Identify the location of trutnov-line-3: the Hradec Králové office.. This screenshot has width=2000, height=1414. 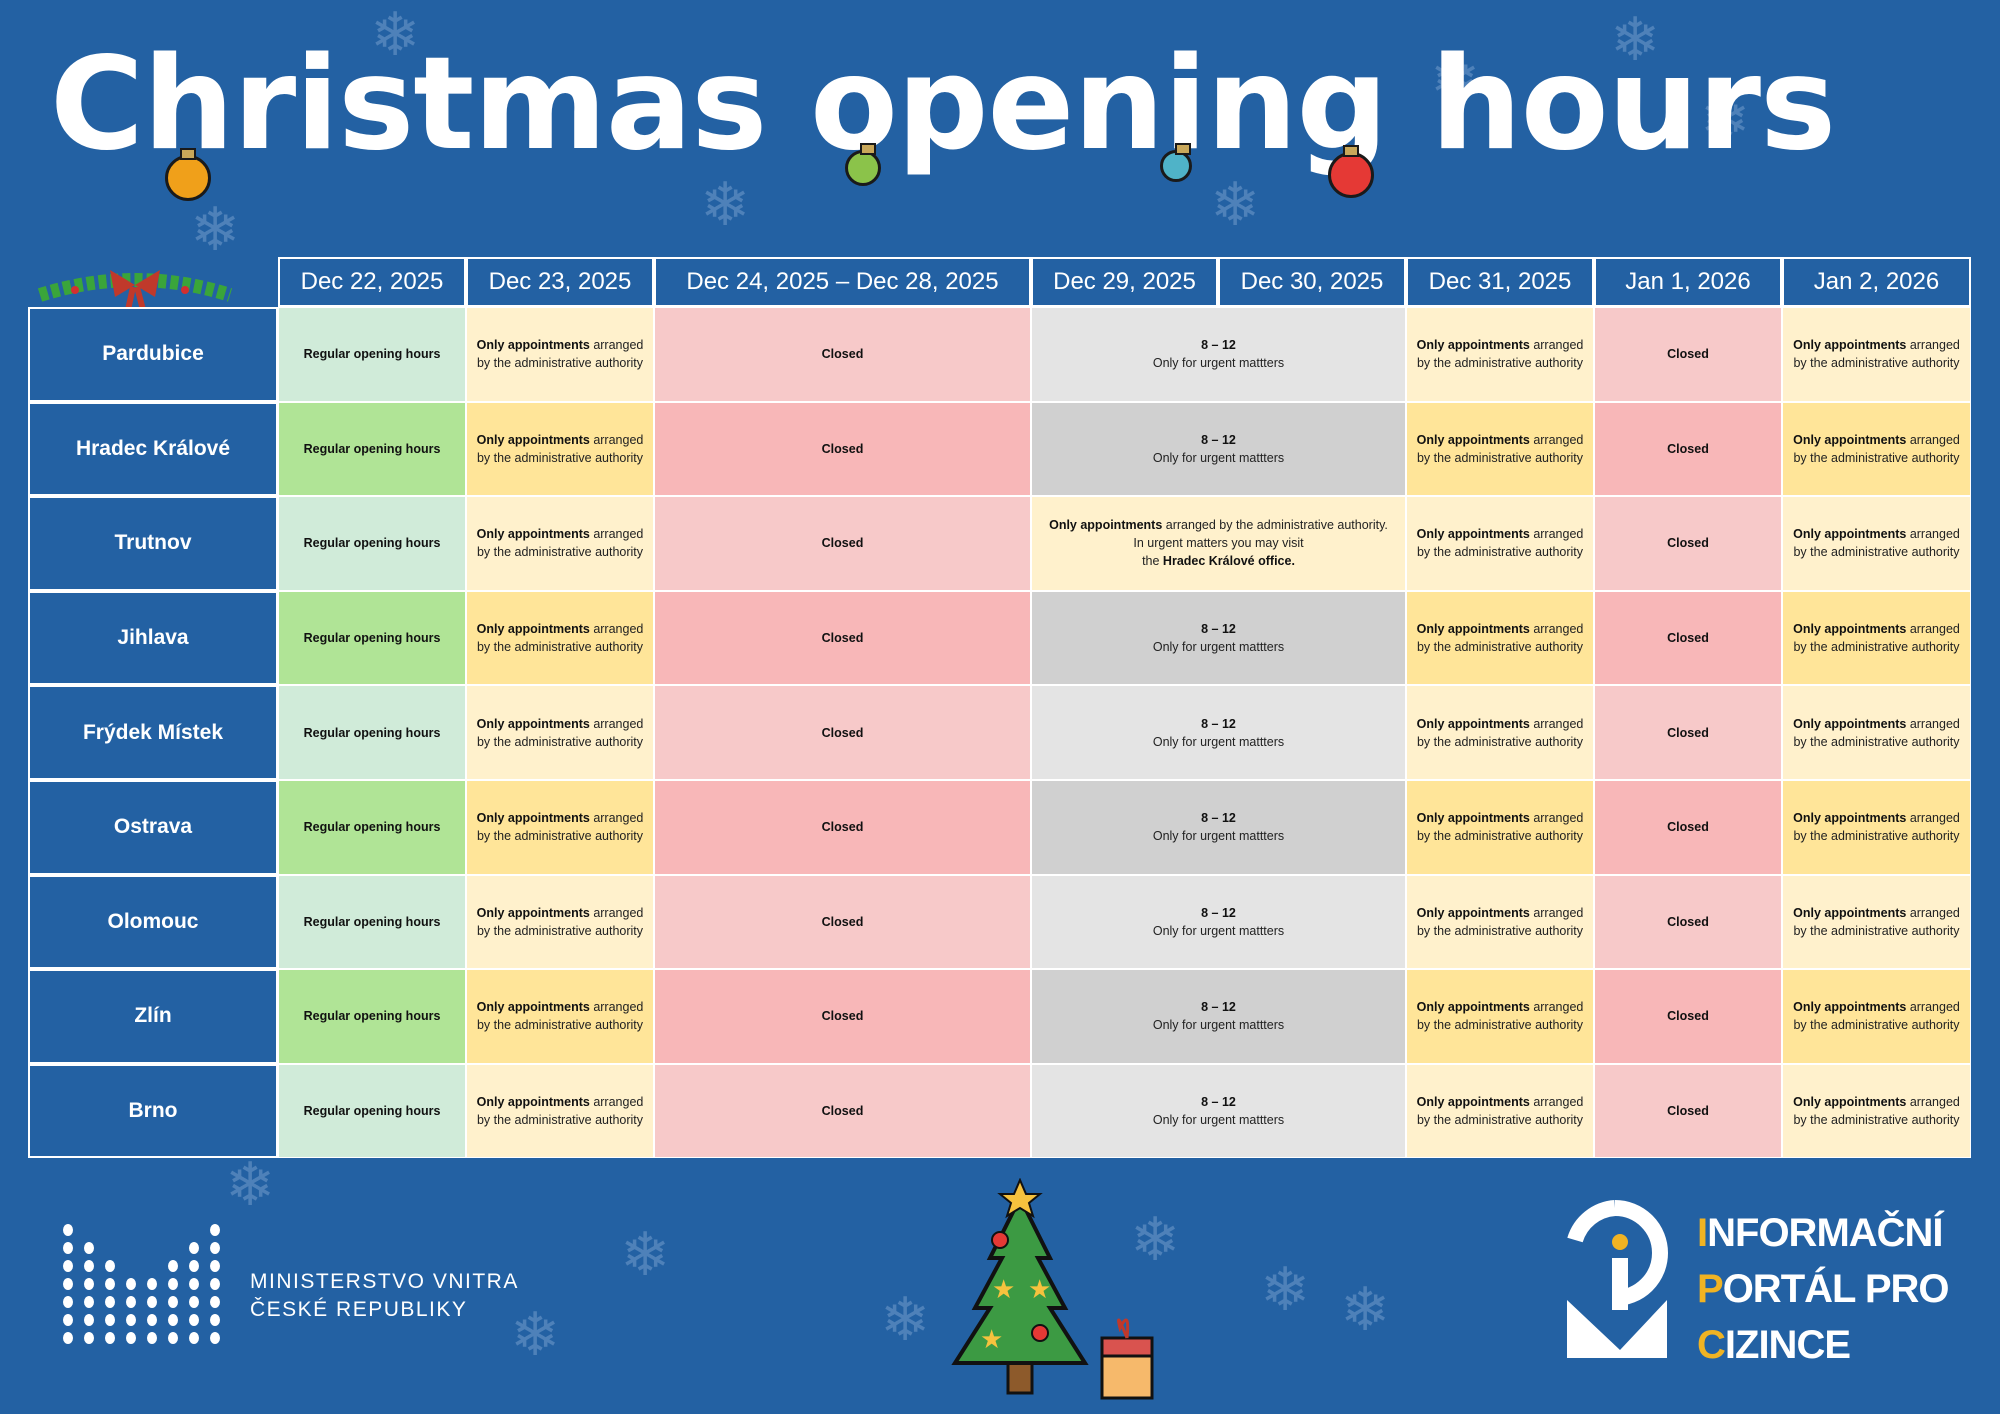
(1218, 561).